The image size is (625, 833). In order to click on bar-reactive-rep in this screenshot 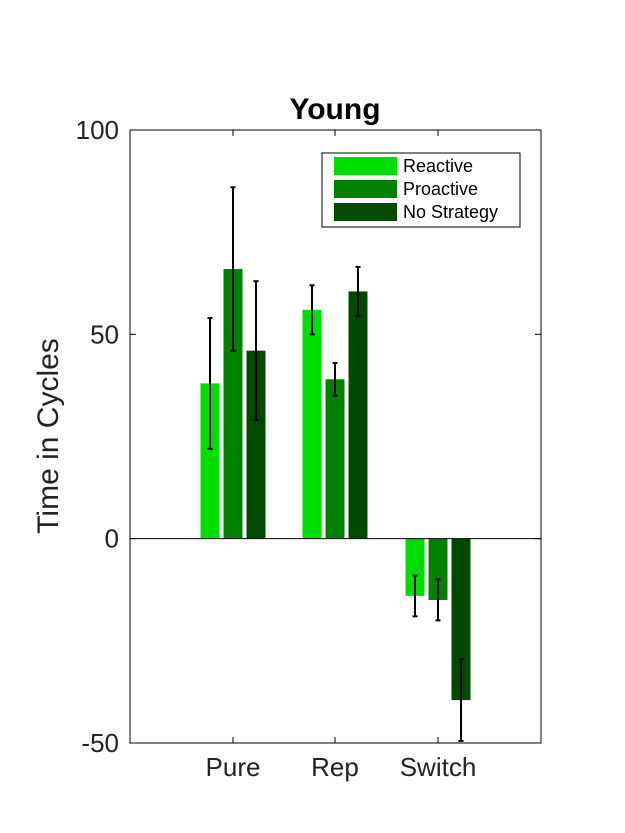, I will do `click(312, 424)`.